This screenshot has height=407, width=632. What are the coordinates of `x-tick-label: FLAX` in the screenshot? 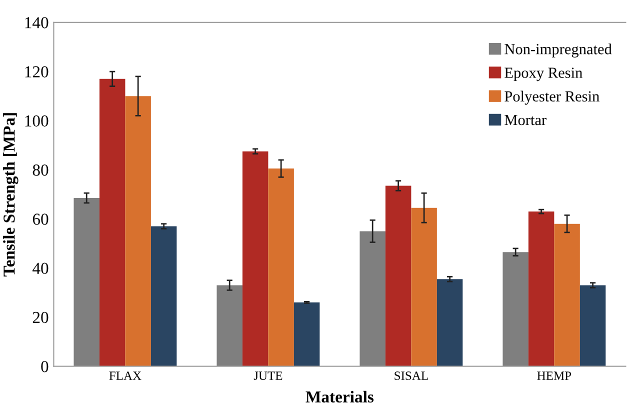 It's located at (125, 376).